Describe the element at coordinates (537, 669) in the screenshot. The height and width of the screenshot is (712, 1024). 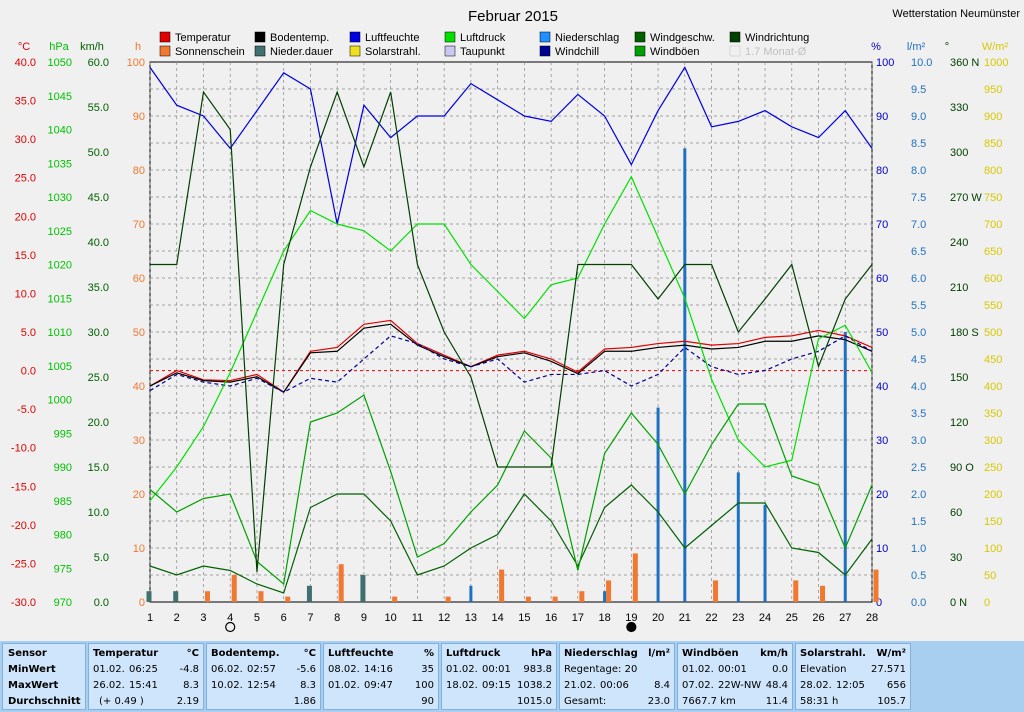
I see `stat-min-val: 983.8` at that location.